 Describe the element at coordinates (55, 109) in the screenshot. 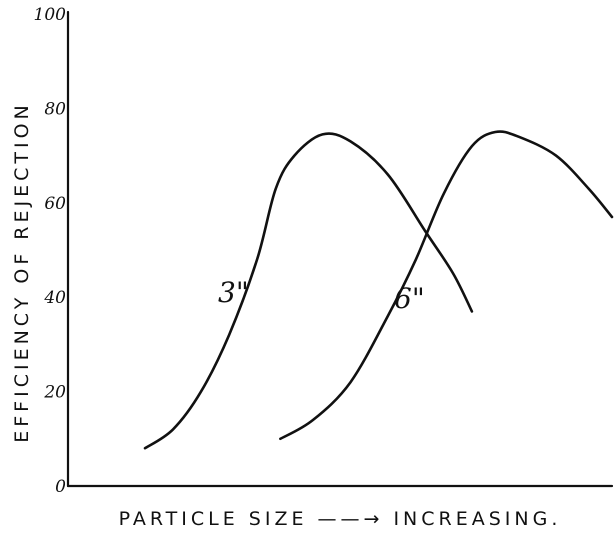

I see `y-tick-label-80: 80` at that location.